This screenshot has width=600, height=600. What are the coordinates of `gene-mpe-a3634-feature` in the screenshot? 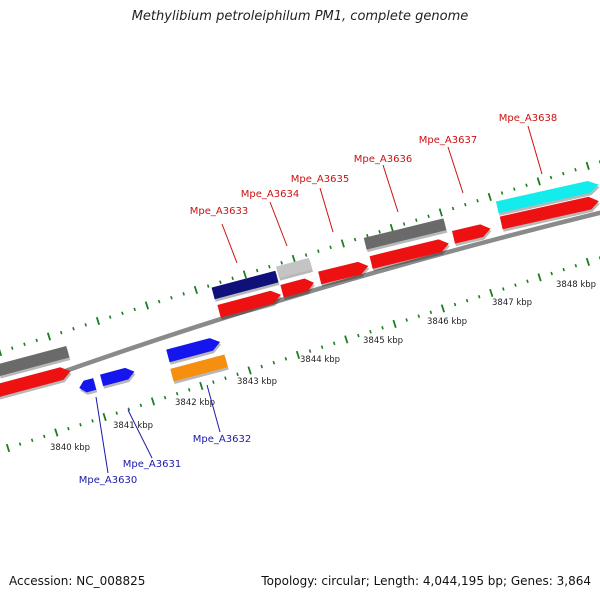 It's located at (294, 268).